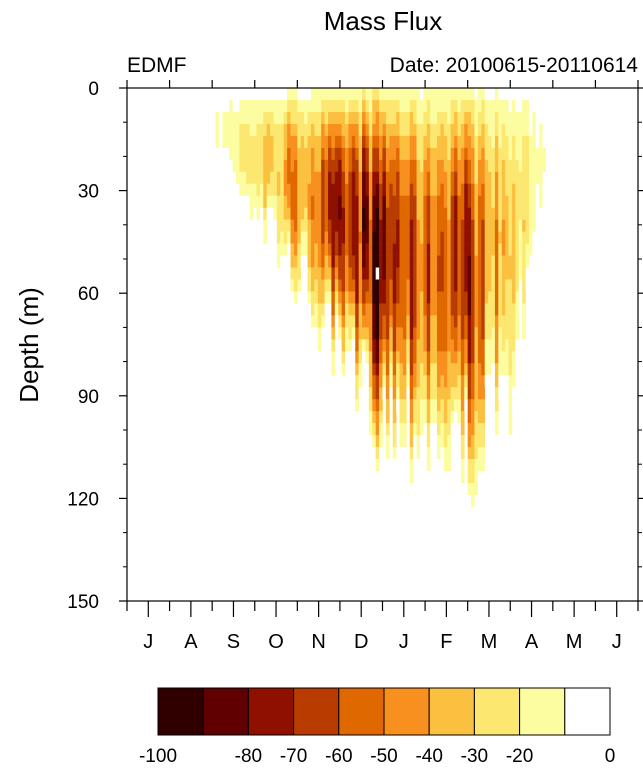 This screenshot has height=770, width=643. I want to click on x-tick-label: J, so click(617, 642).